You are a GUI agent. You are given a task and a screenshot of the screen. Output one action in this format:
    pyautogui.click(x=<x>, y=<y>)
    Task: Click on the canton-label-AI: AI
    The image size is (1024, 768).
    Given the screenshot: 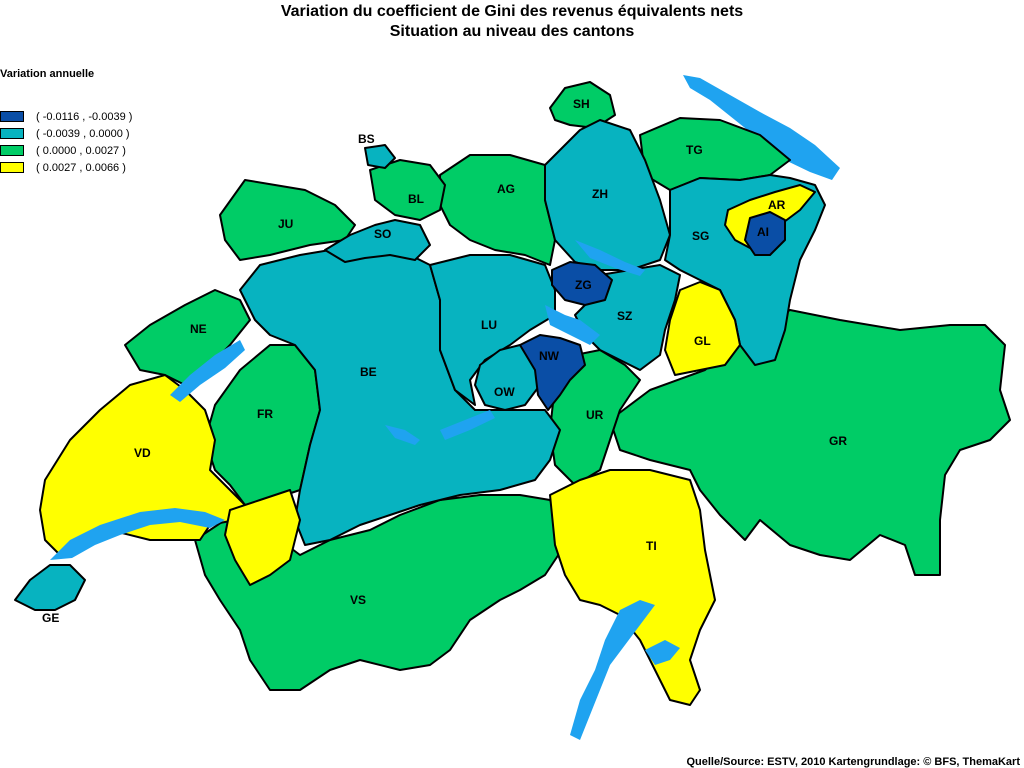 What is the action you would take?
    pyautogui.click(x=763, y=232)
    